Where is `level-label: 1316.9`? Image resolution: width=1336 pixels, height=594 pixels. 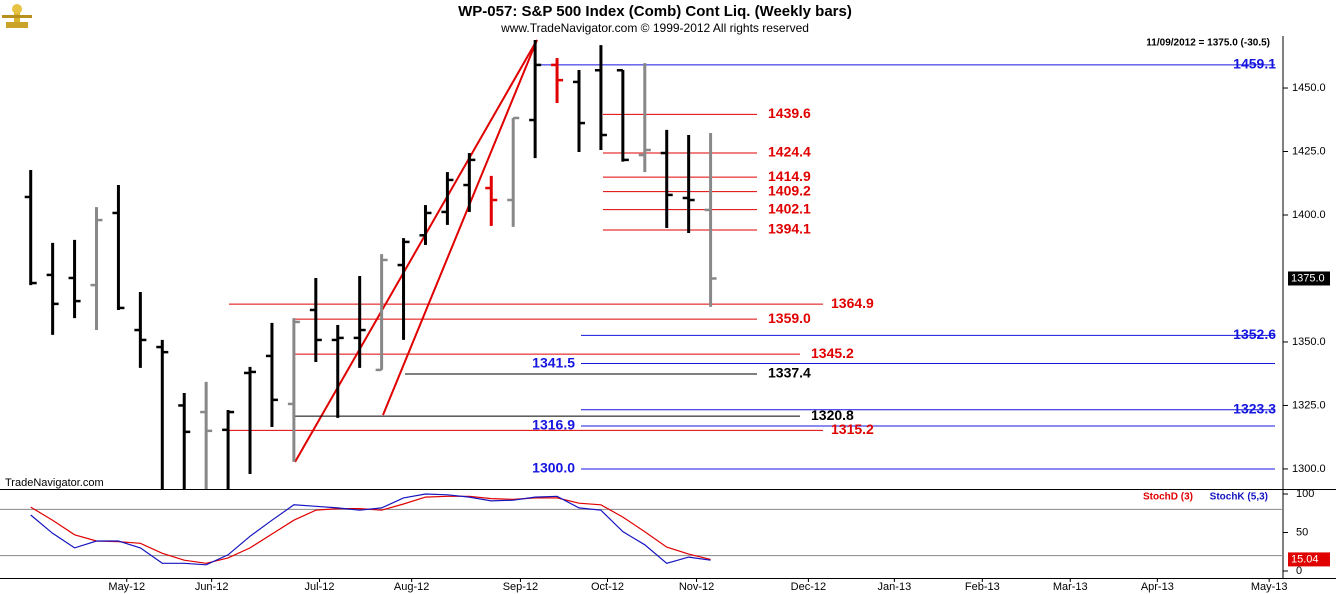
level-label: 1316.9 is located at coordinates (553, 425).